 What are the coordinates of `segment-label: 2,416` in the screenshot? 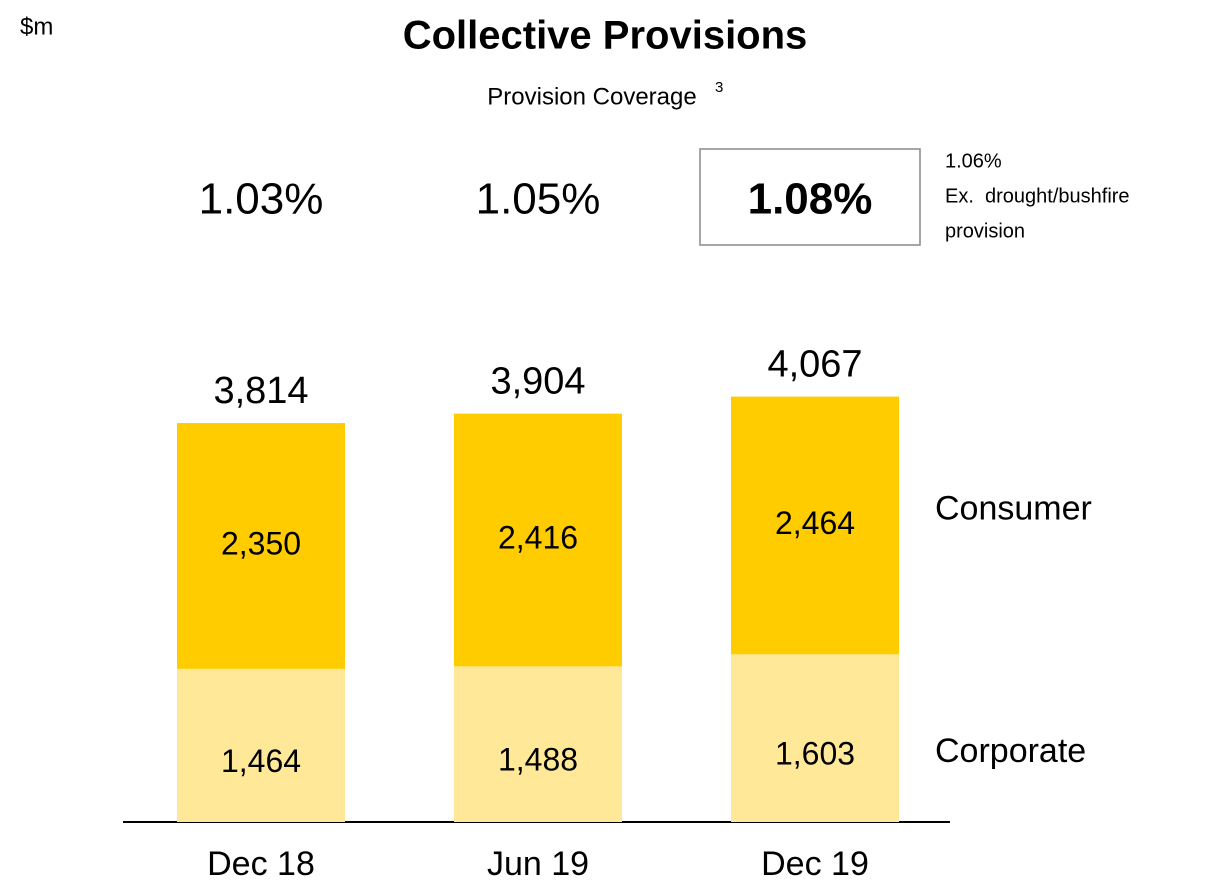 It's located at (538, 537).